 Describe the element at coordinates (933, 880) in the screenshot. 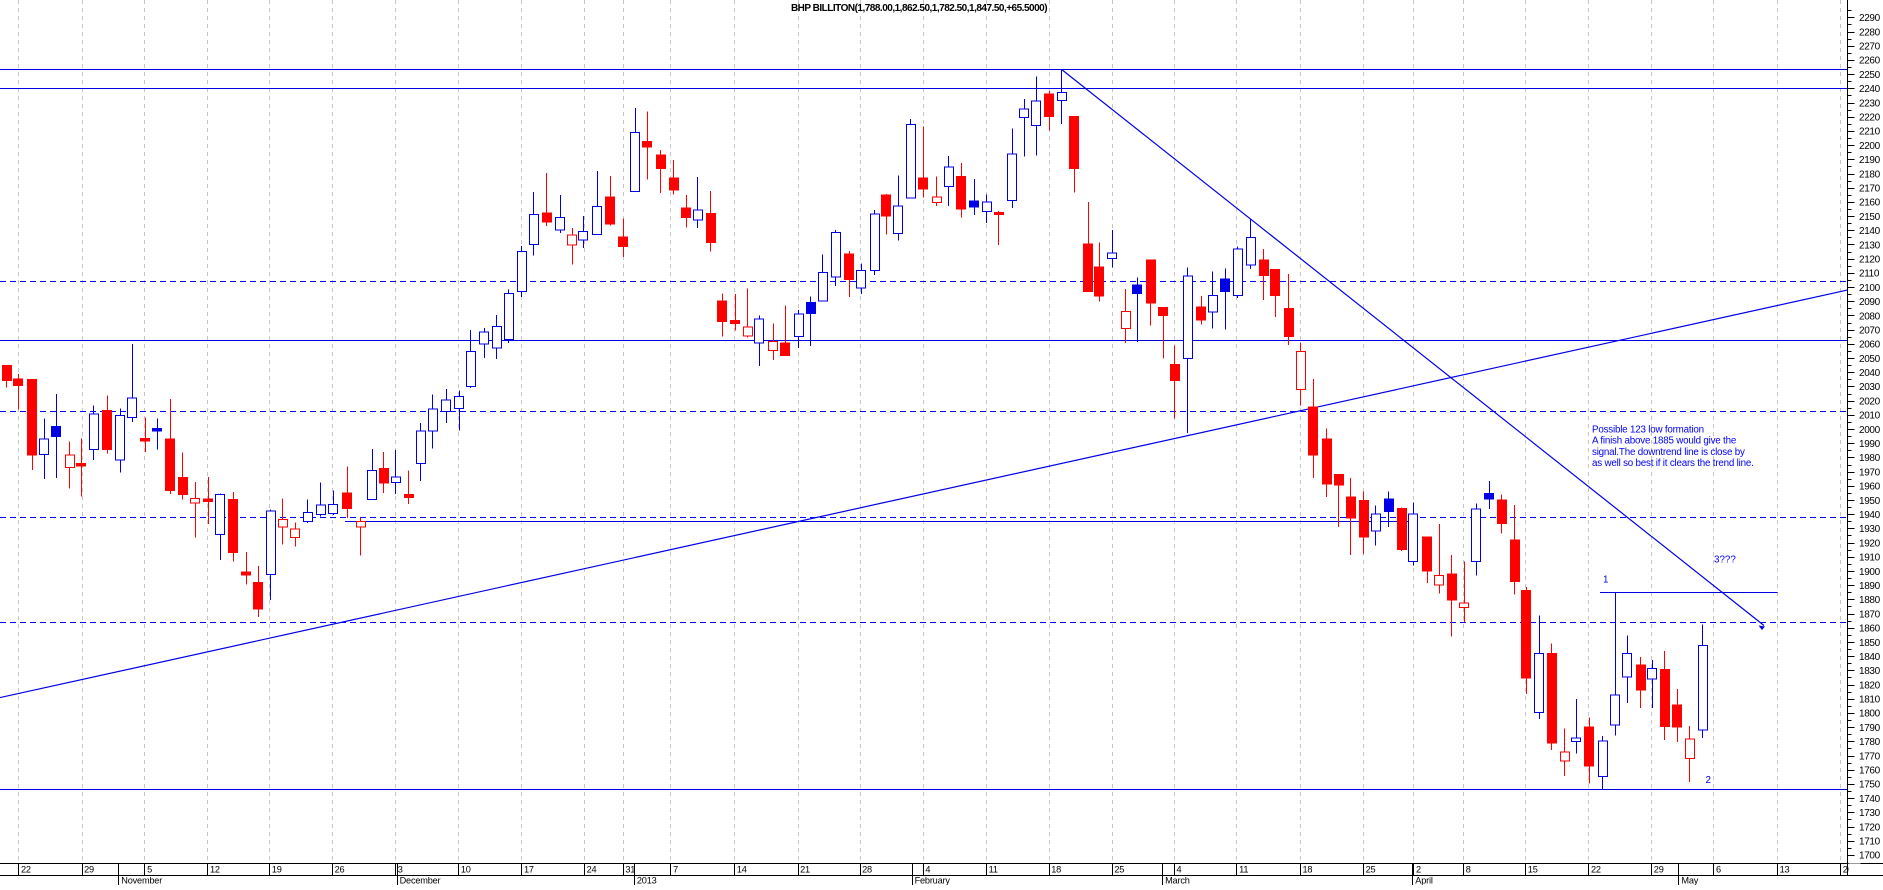

I see `svg-text: February` at that location.